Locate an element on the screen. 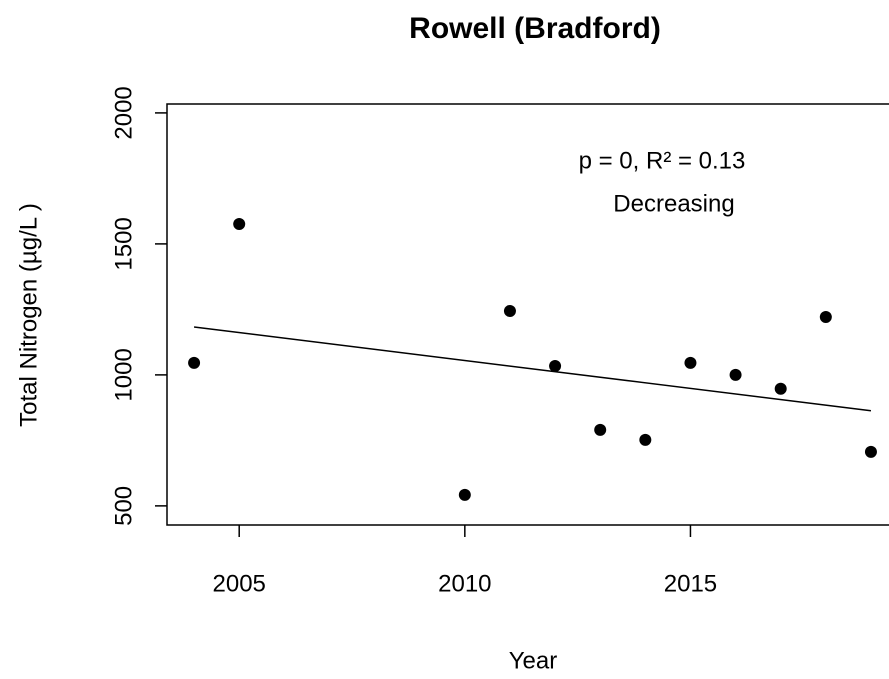  y-tick-label: 1000 is located at coordinates (123, 374).